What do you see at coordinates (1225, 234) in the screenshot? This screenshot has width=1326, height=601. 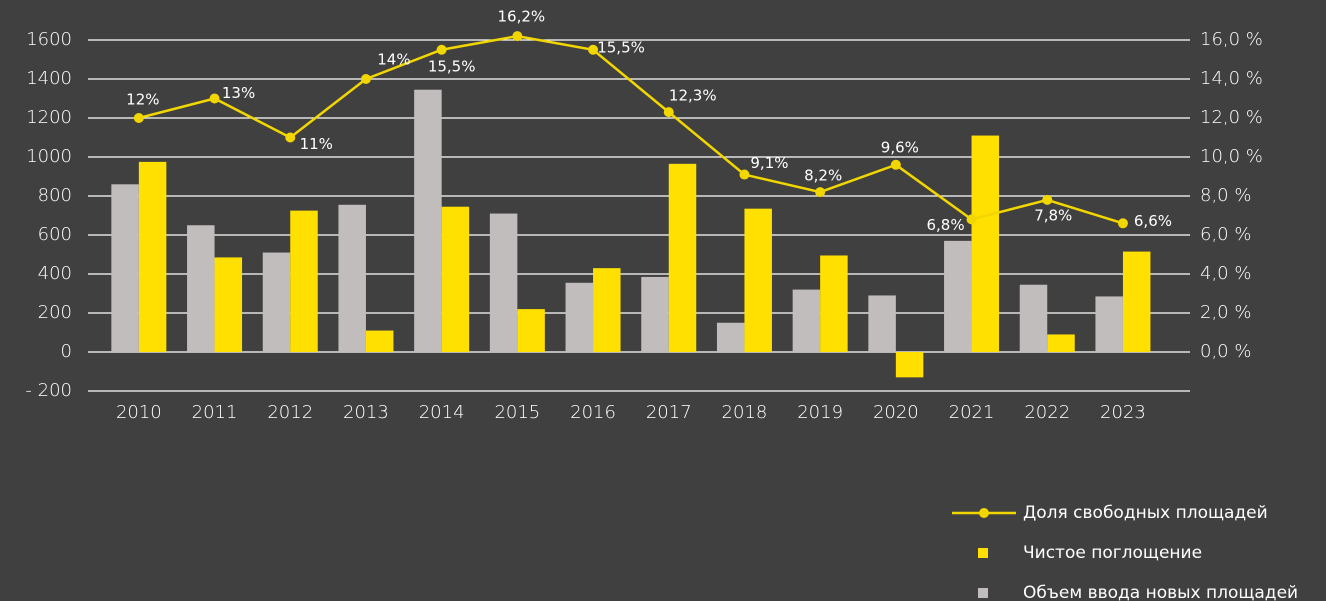 I see `y2-tick-label: 6,0 %` at bounding box center [1225, 234].